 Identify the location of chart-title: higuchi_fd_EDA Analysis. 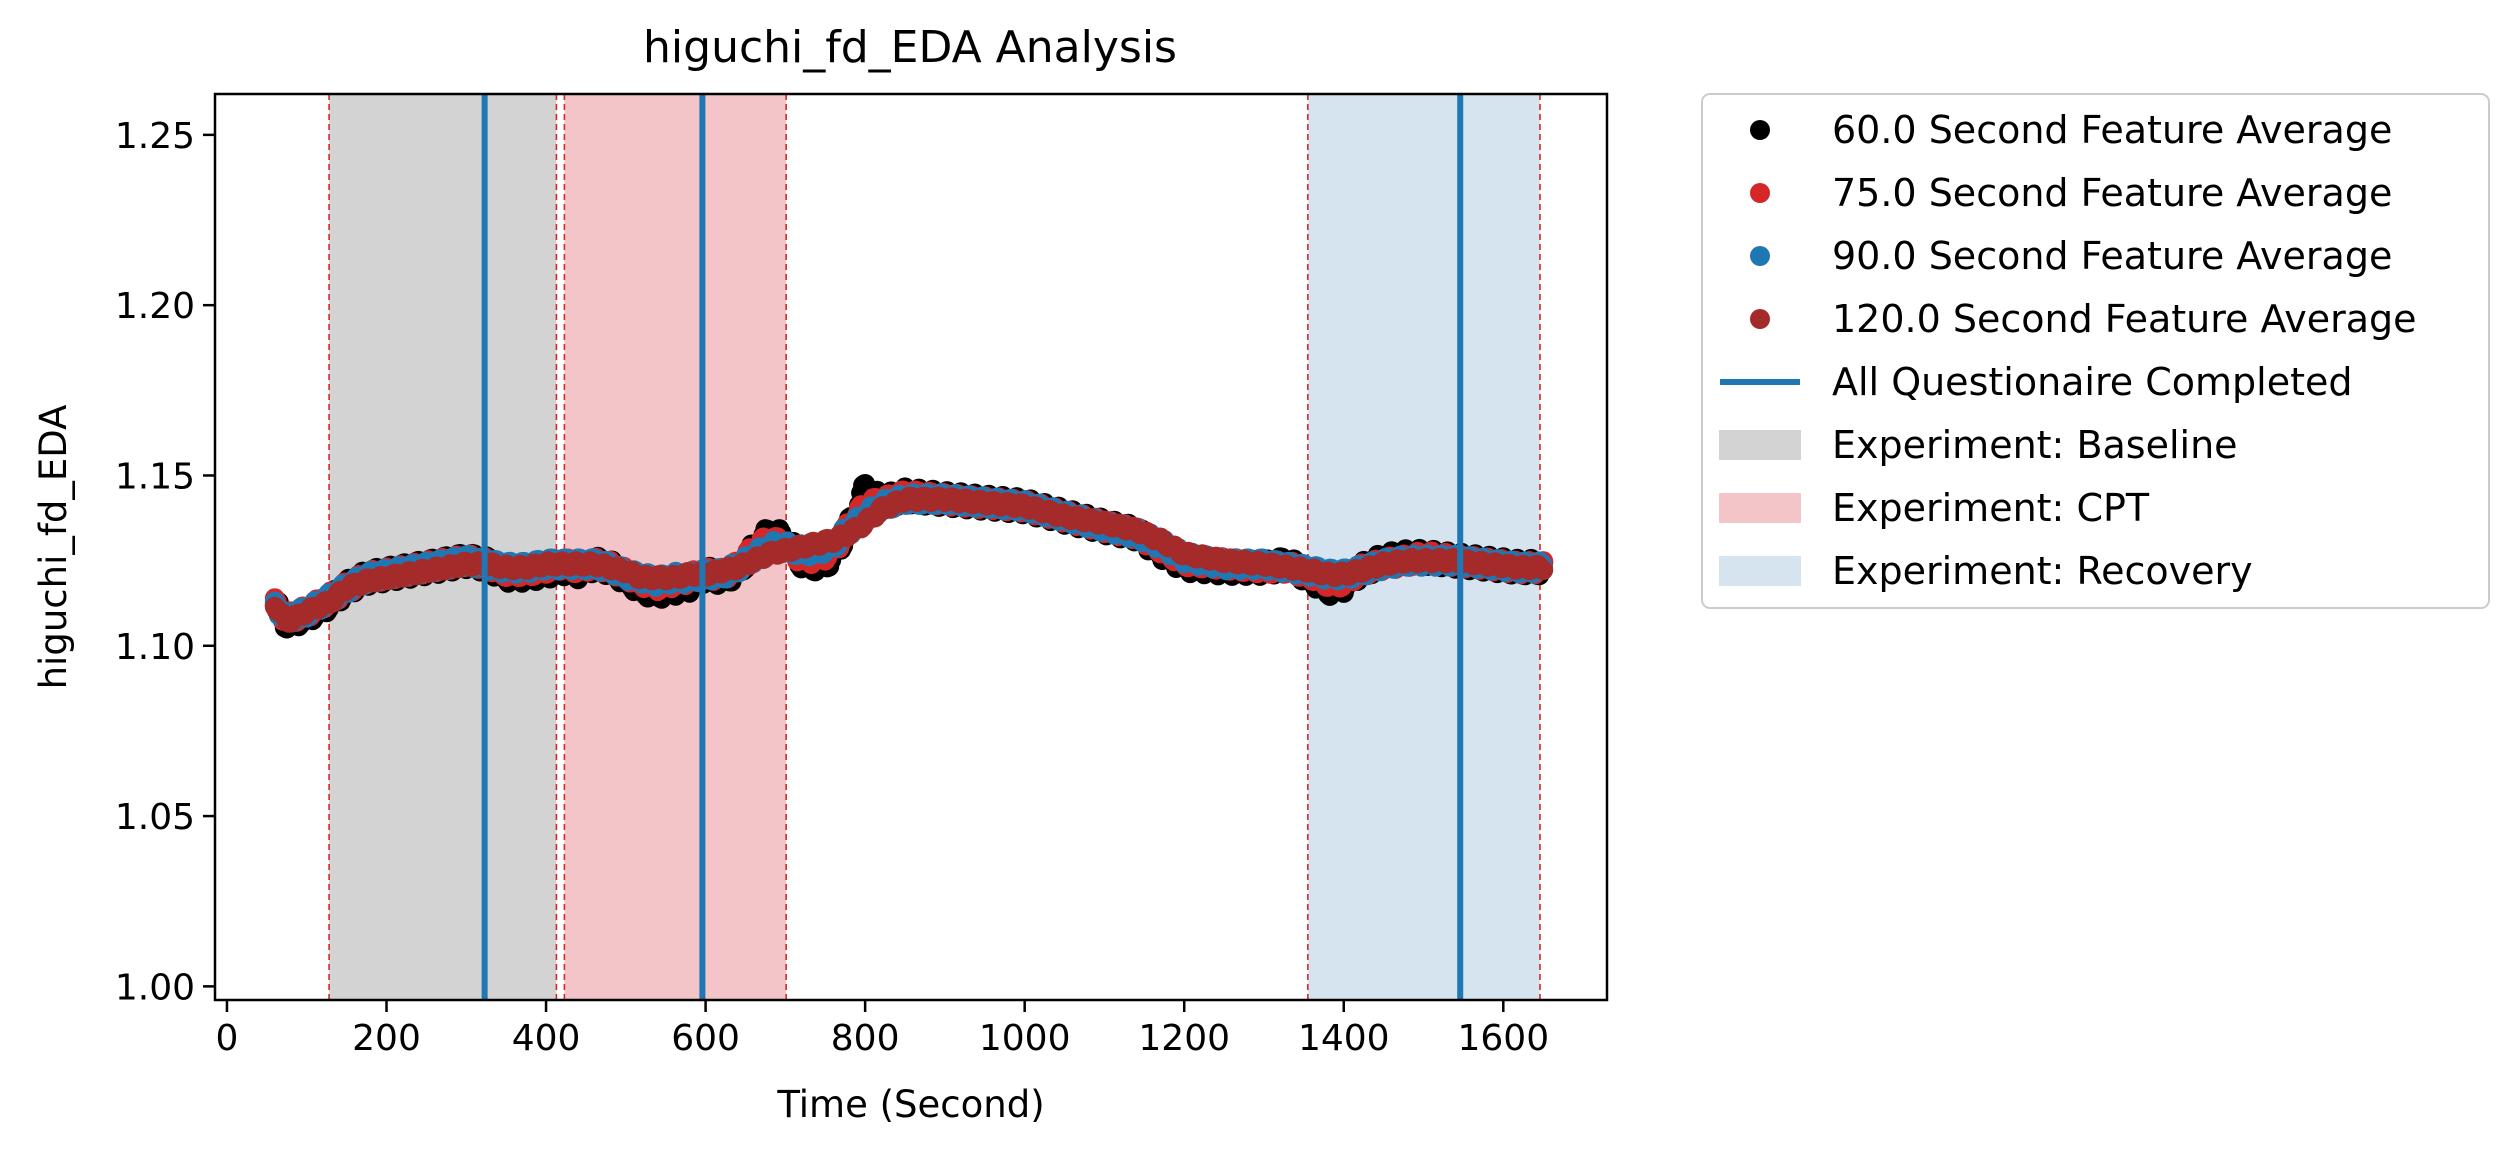
(910, 47).